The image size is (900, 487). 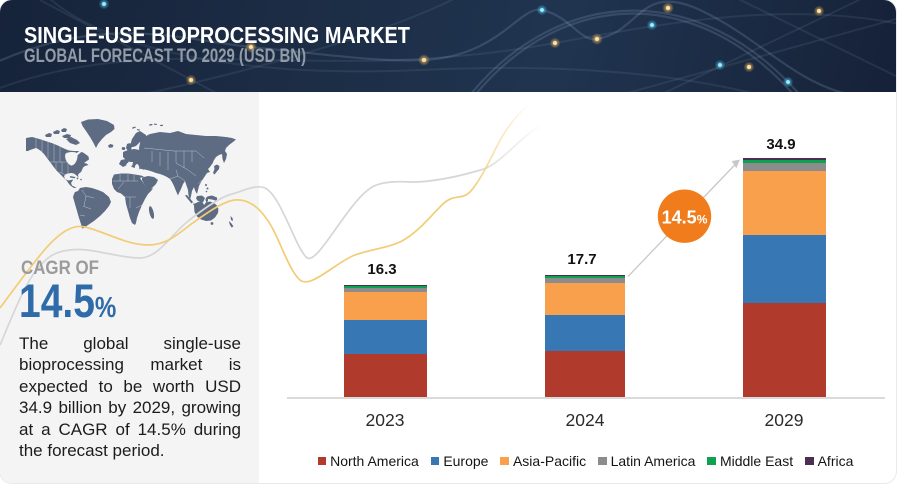 What do you see at coordinates (685, 217) in the screenshot?
I see `svg-text: 14.5%` at bounding box center [685, 217].